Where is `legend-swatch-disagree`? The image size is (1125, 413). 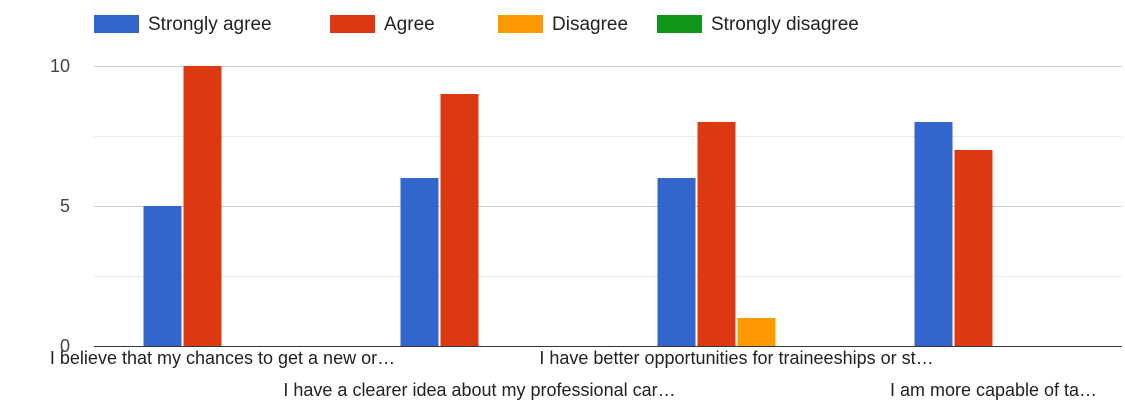 legend-swatch-disagree is located at coordinates (520, 24).